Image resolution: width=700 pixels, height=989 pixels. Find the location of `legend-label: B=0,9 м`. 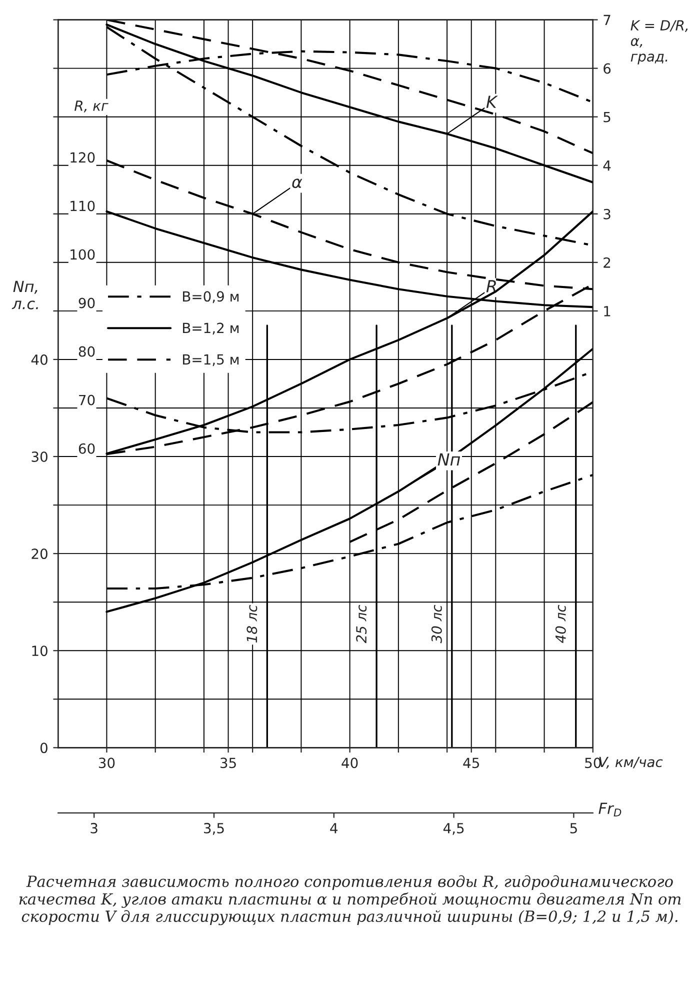

legend-label: B=0,9 м is located at coordinates (211, 297).